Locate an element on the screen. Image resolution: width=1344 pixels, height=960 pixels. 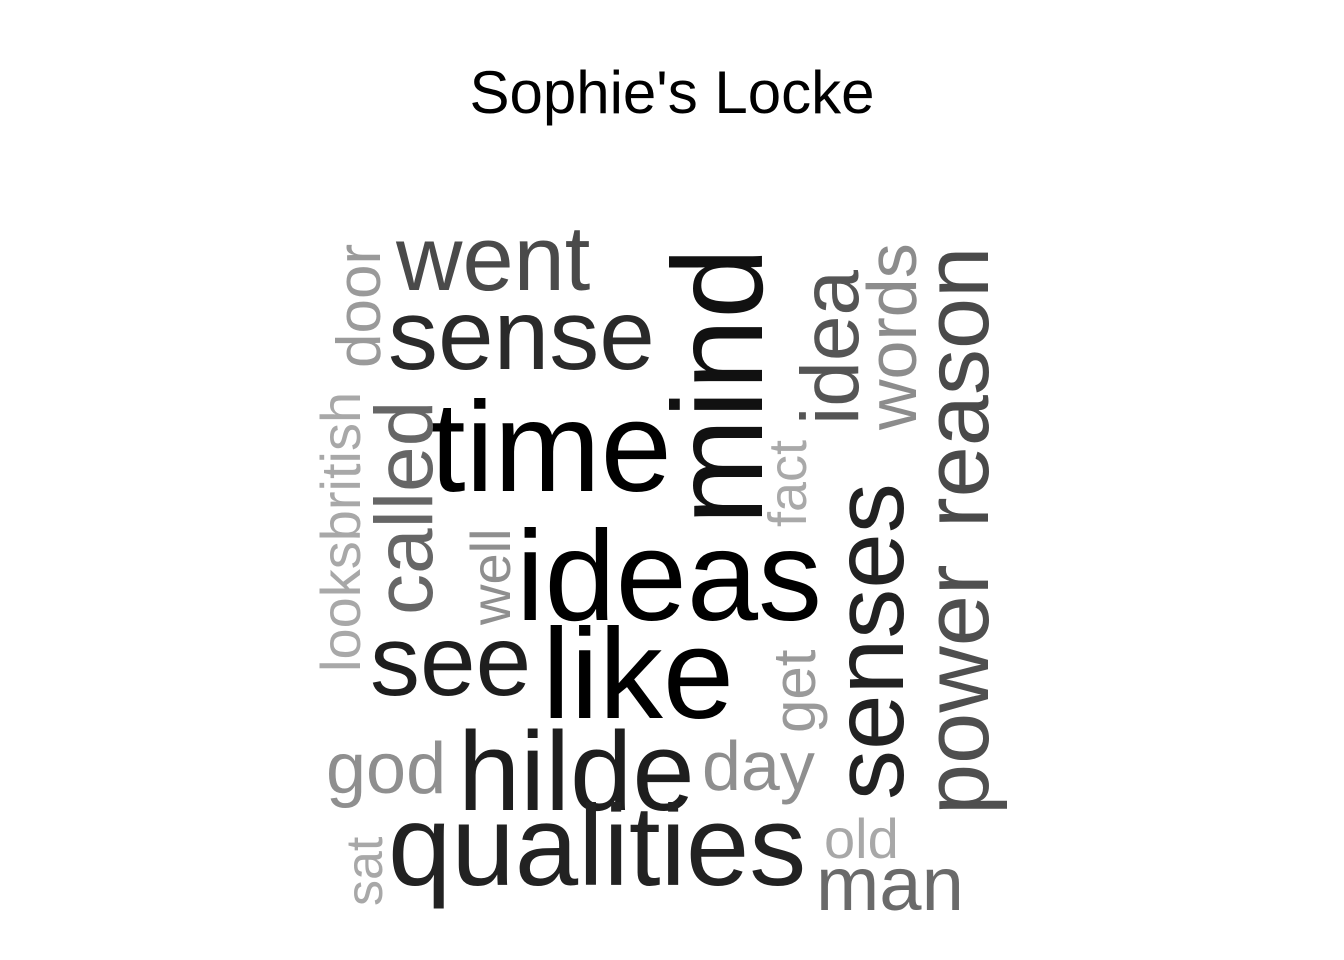
word-went: went is located at coordinates (492, 259).